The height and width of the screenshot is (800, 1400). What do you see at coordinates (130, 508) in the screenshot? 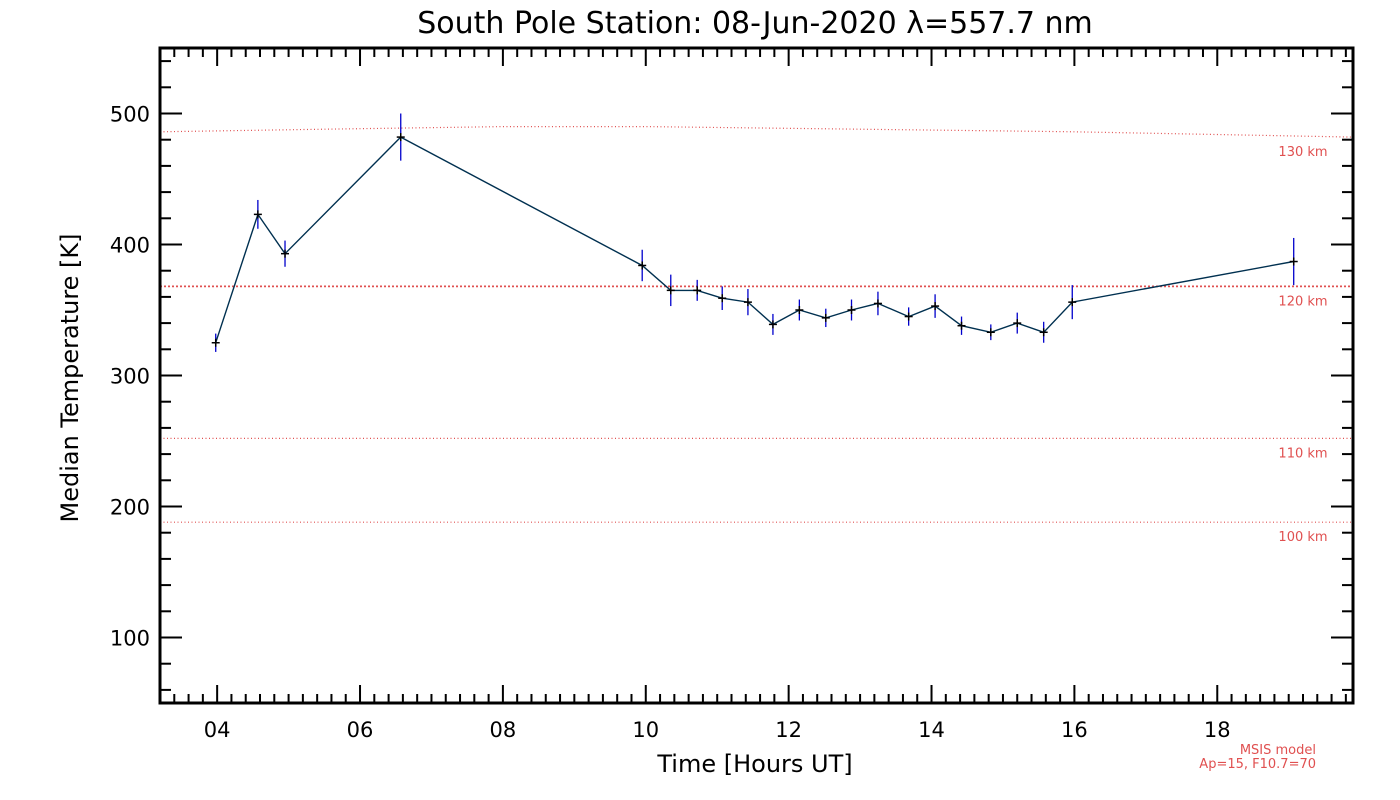
I see `y-tick-label: 200` at bounding box center [130, 508].